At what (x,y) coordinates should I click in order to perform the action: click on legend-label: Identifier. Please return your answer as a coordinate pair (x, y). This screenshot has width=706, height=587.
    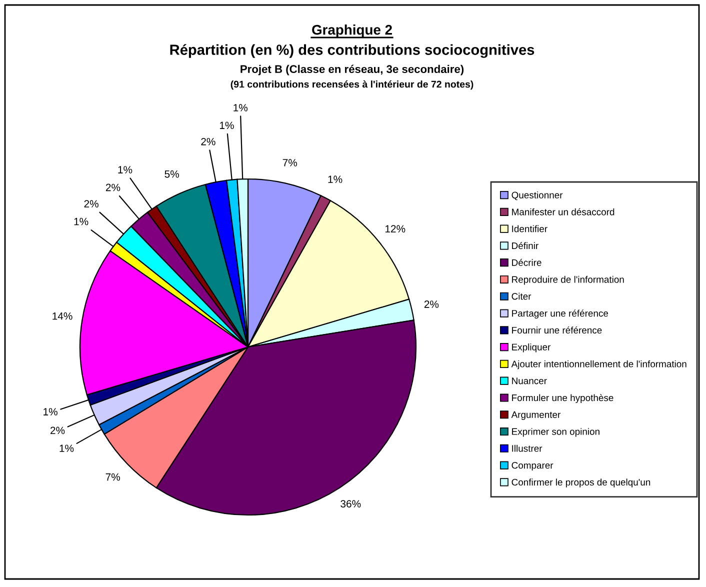
    Looking at the image, I should click on (530, 228).